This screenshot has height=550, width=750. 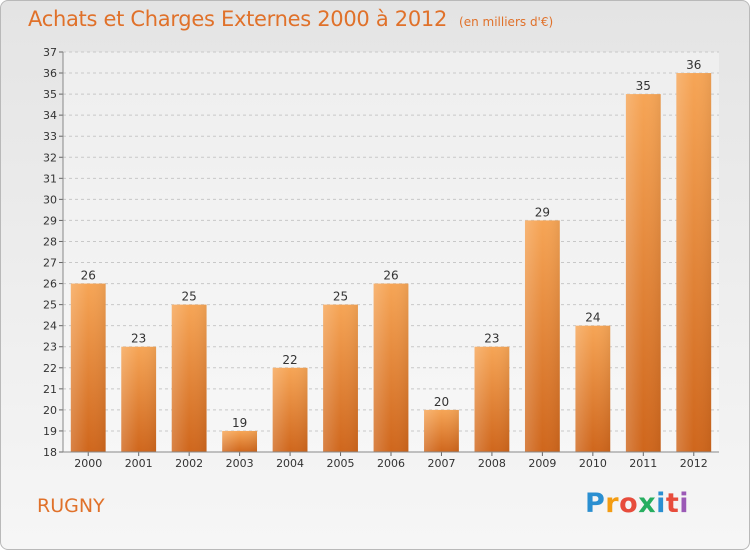 What do you see at coordinates (391, 367) in the screenshot?
I see `bar-2006` at bounding box center [391, 367].